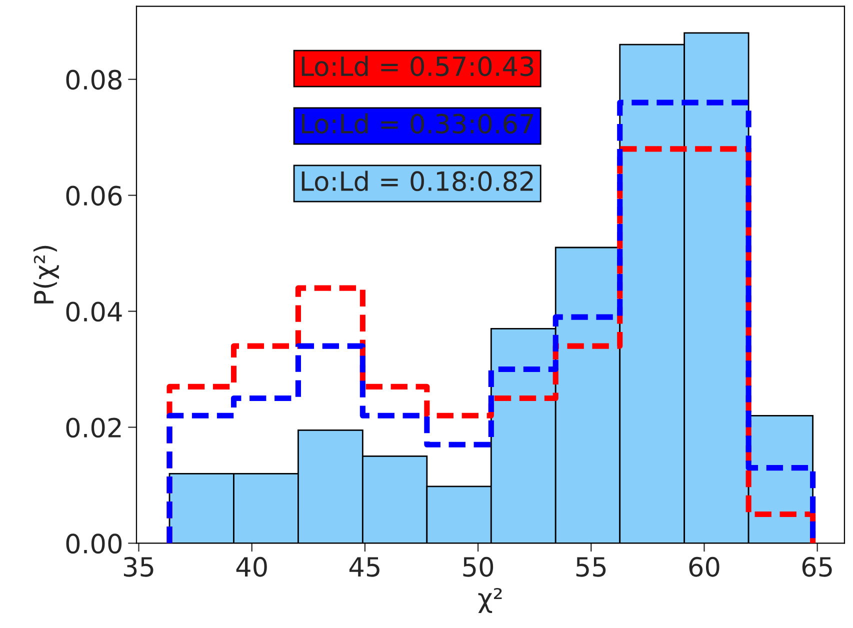 The height and width of the screenshot is (628, 853). Describe the element at coordinates (251, 566) in the screenshot. I see `x-tick-label: 40` at that location.